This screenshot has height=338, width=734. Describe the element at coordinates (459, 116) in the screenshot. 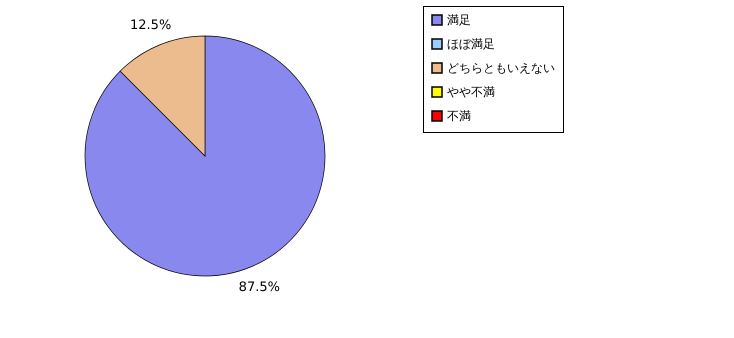

I see `legend-label: 不満` at that location.